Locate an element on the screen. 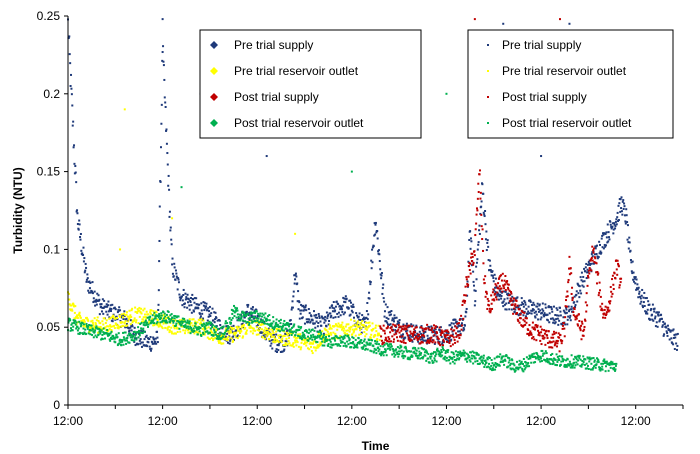 This screenshot has height=454, width=700. x-tick-label: 12:00 is located at coordinates (446, 421).